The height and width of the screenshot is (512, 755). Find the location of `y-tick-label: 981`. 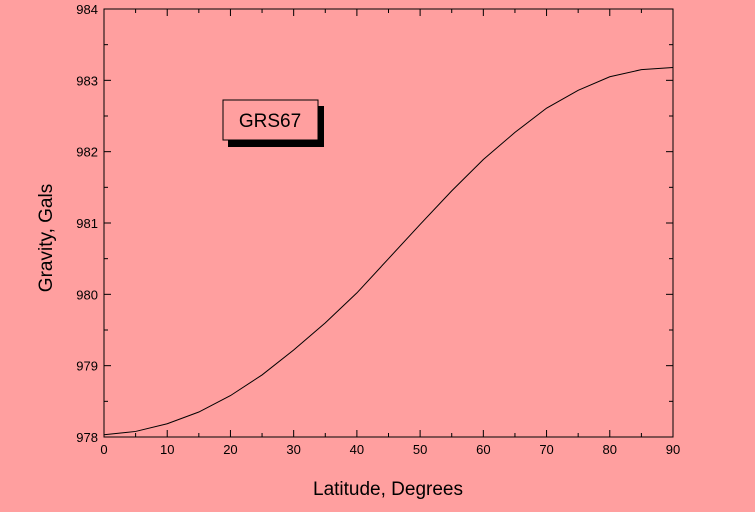

y-tick-label: 981 is located at coordinates (87, 223).